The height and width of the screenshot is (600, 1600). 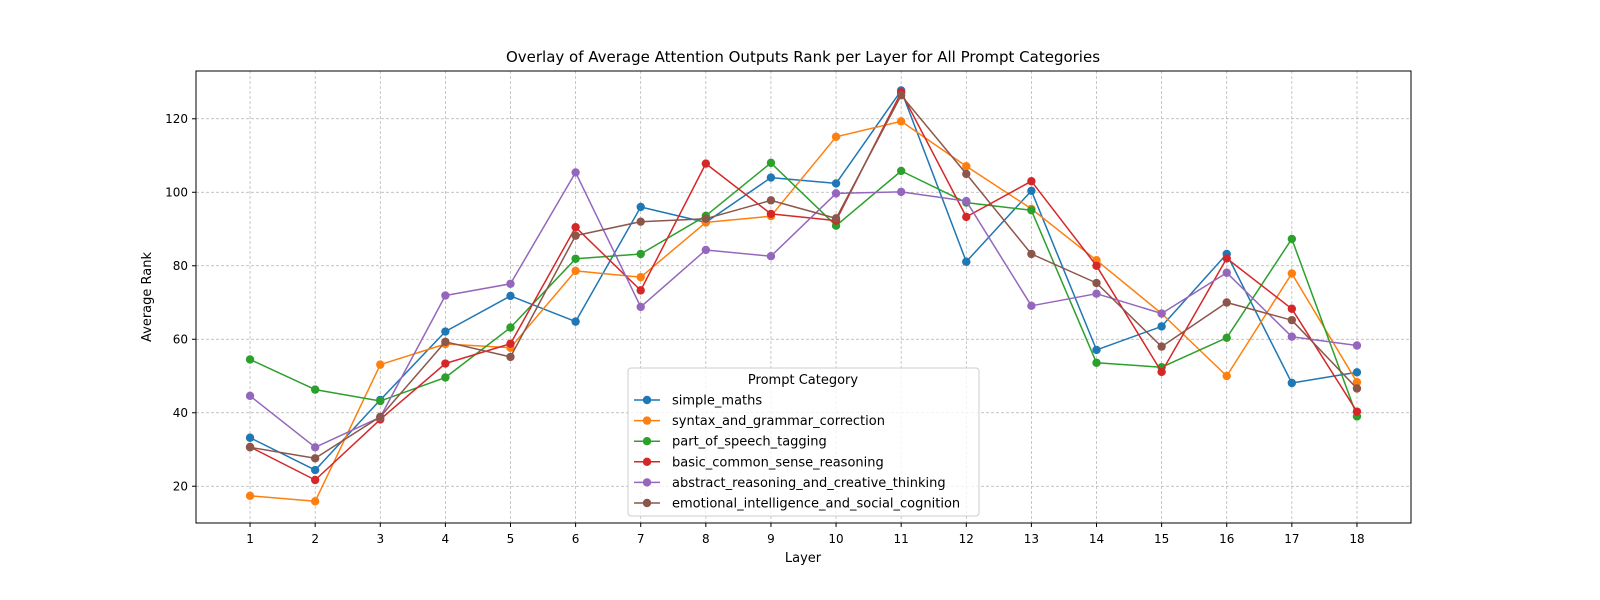 What do you see at coordinates (749, 442) in the screenshot?
I see `legend-label: part_of_speech_tagging` at bounding box center [749, 442].